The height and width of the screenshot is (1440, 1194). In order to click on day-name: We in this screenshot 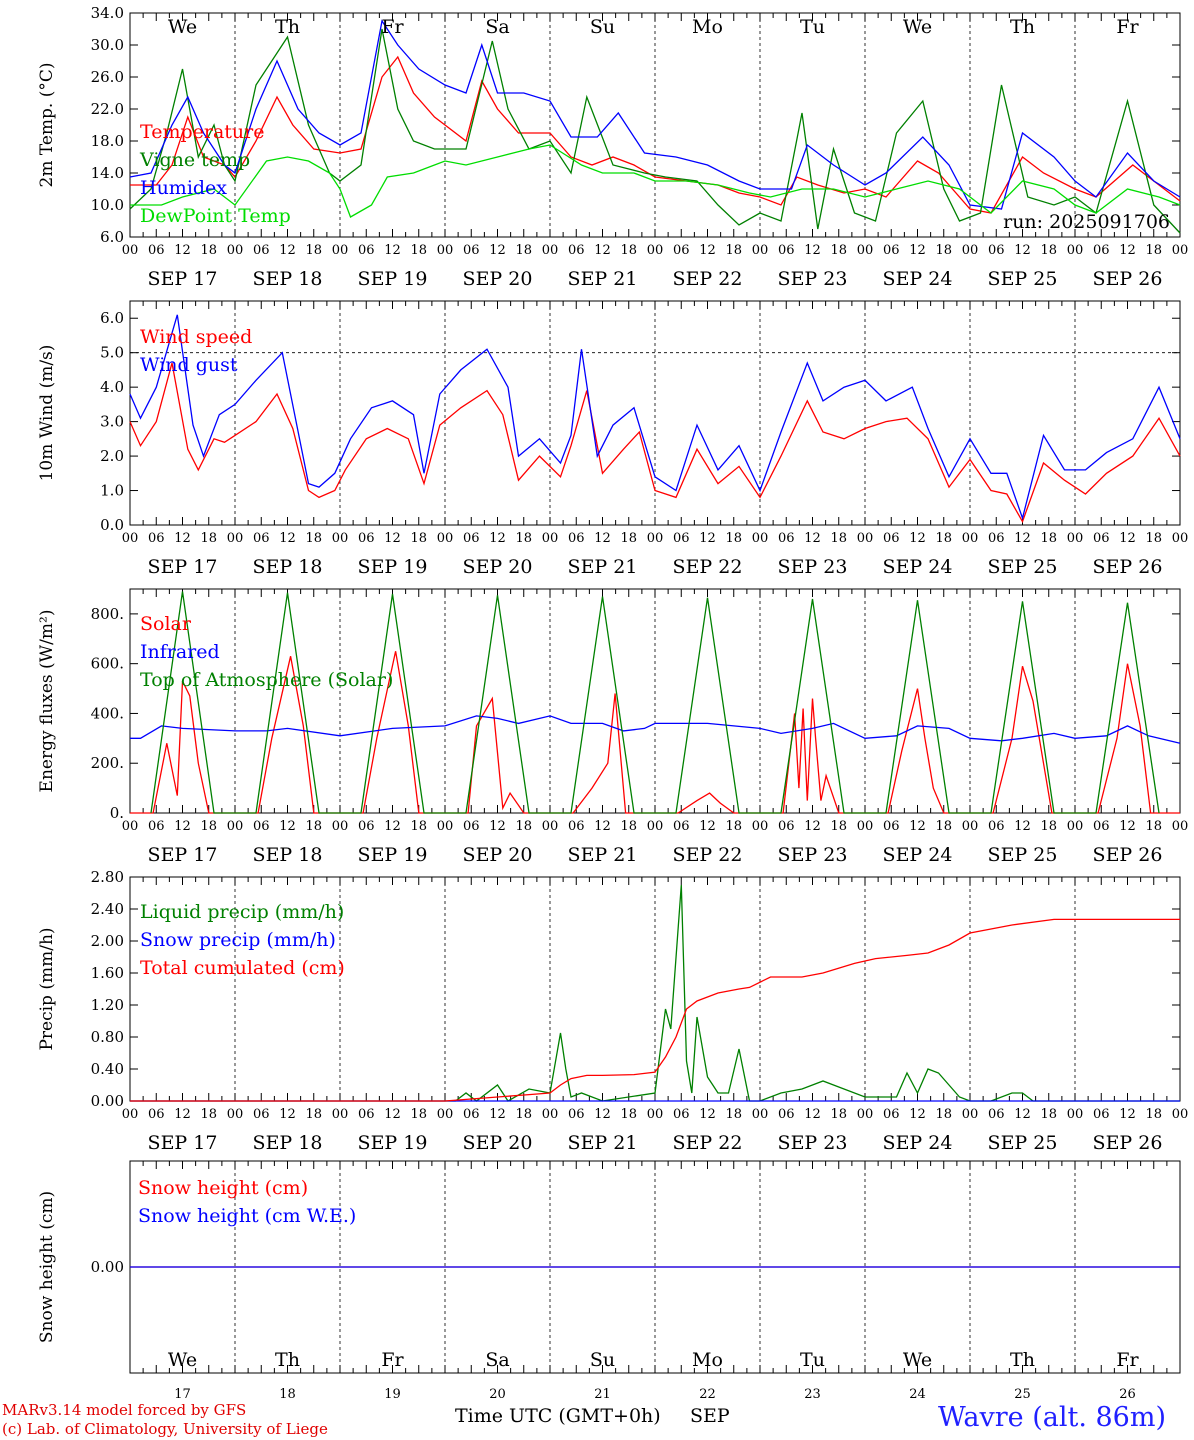, I will do `click(182, 27)`.